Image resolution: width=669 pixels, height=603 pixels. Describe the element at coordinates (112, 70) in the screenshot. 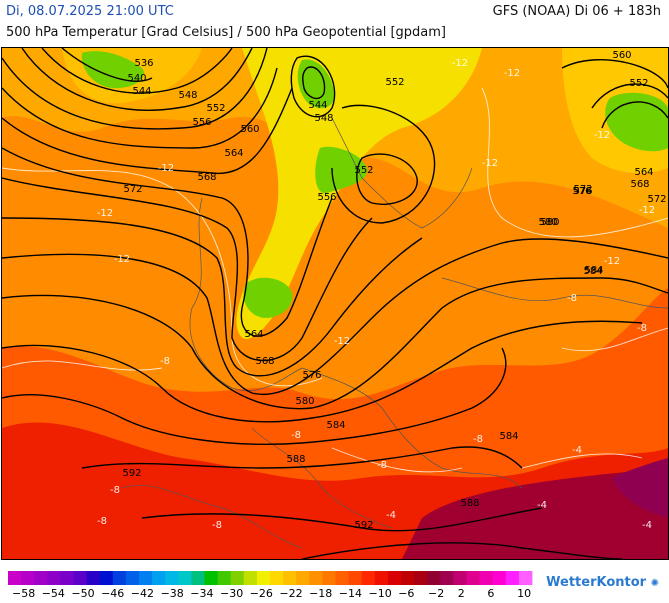

I see `temp-field-cold-core-nw` at that location.